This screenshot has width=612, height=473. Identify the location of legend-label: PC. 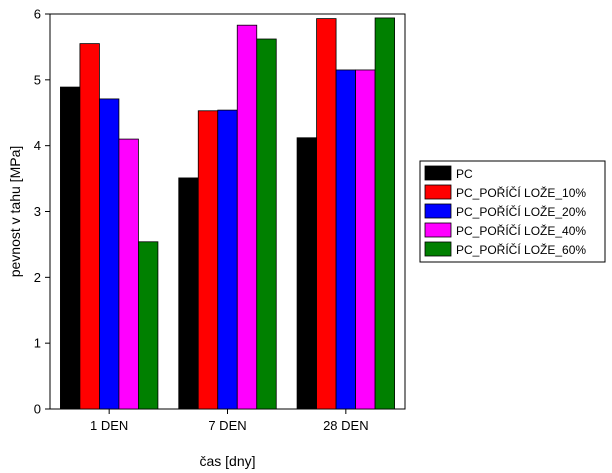
(464, 174).